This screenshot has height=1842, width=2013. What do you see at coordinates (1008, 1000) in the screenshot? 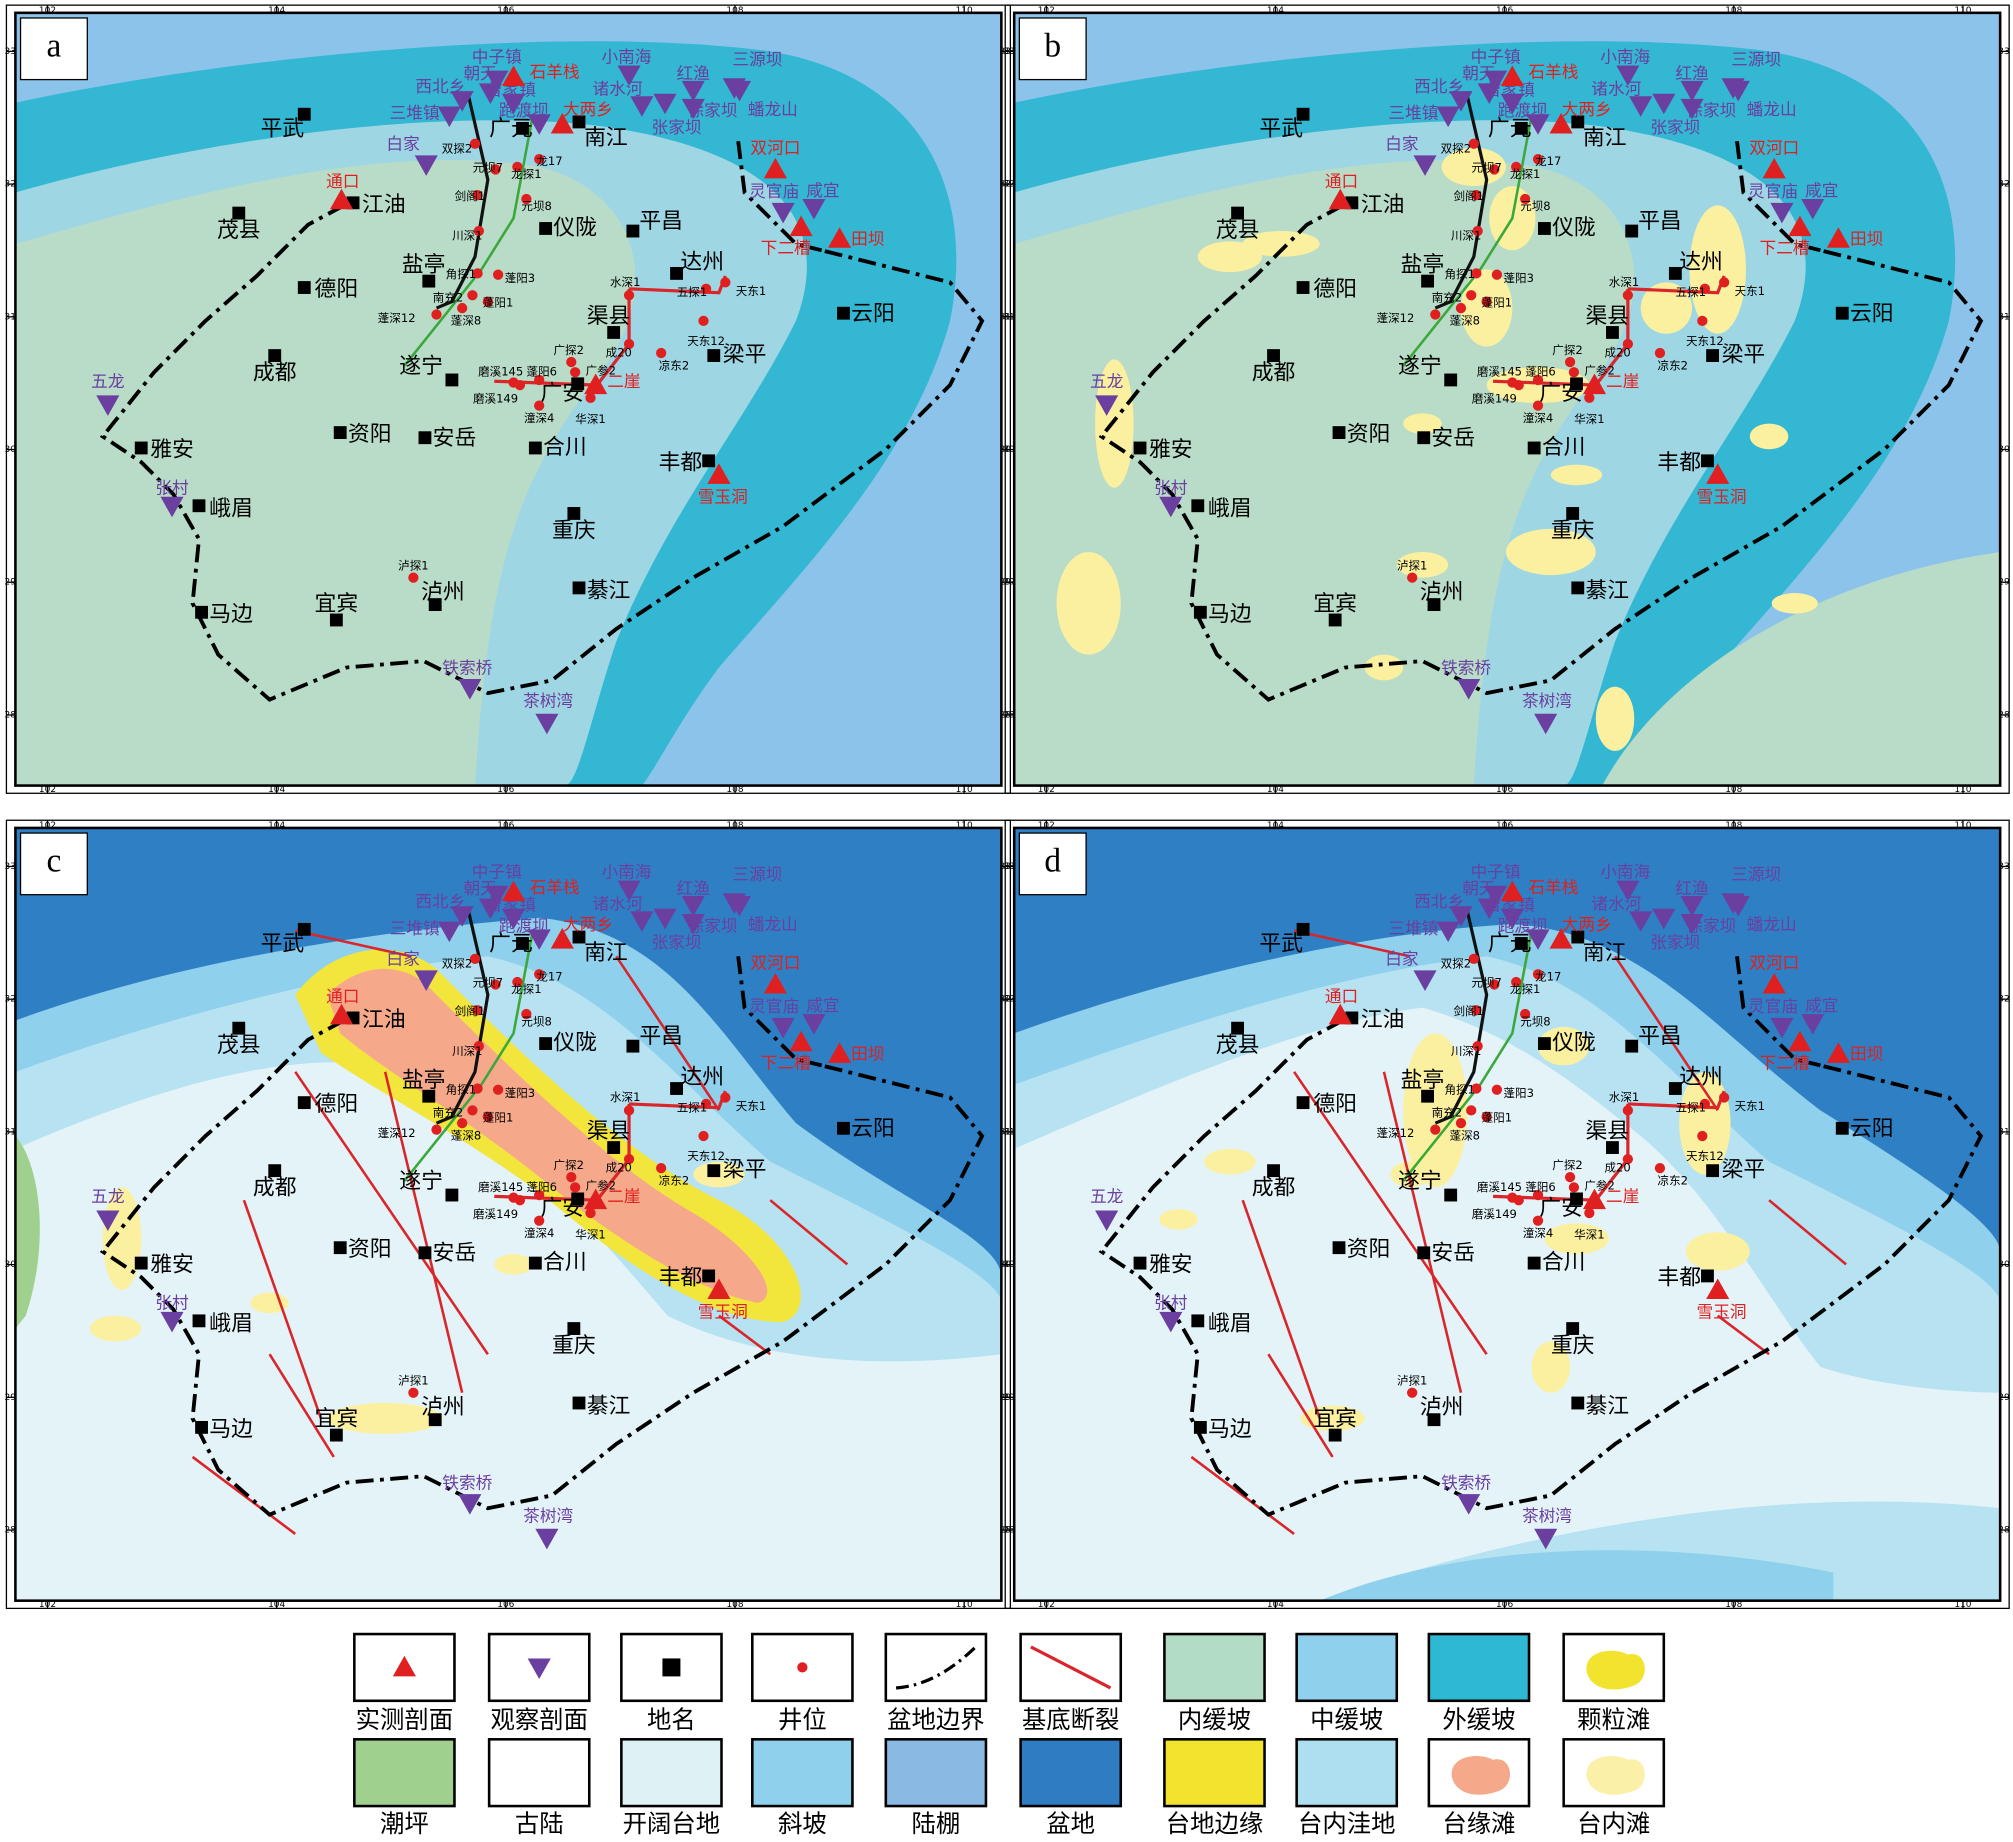
I see `lat-tick-label: 32` at bounding box center [1008, 1000].